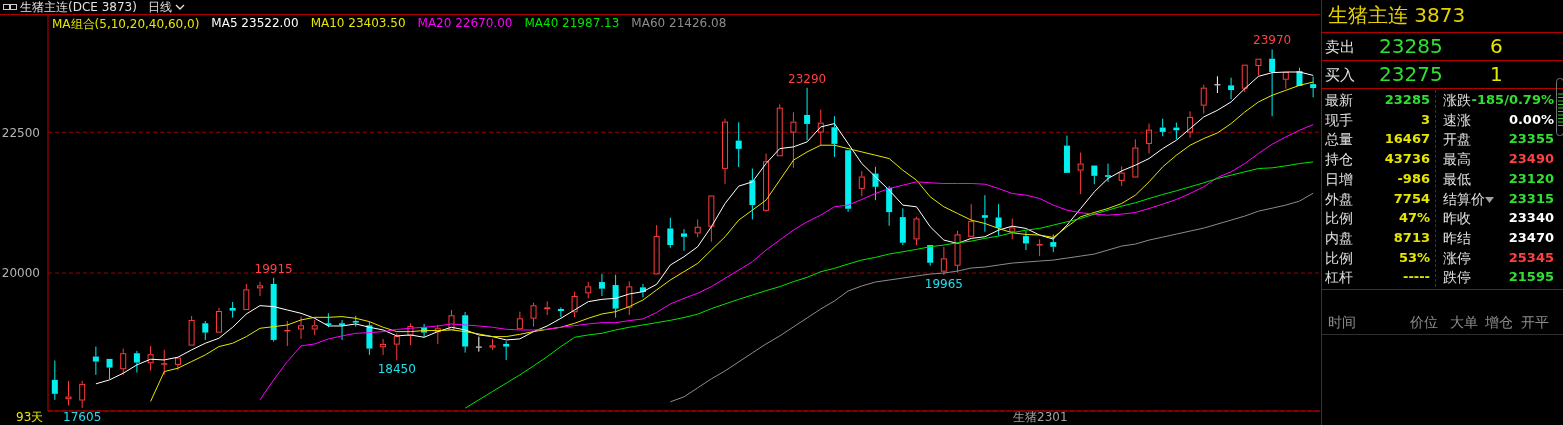 This screenshot has width=1563, height=425. Describe the element at coordinates (1496, 46) in the screenshot. I see `text: 6` at that location.